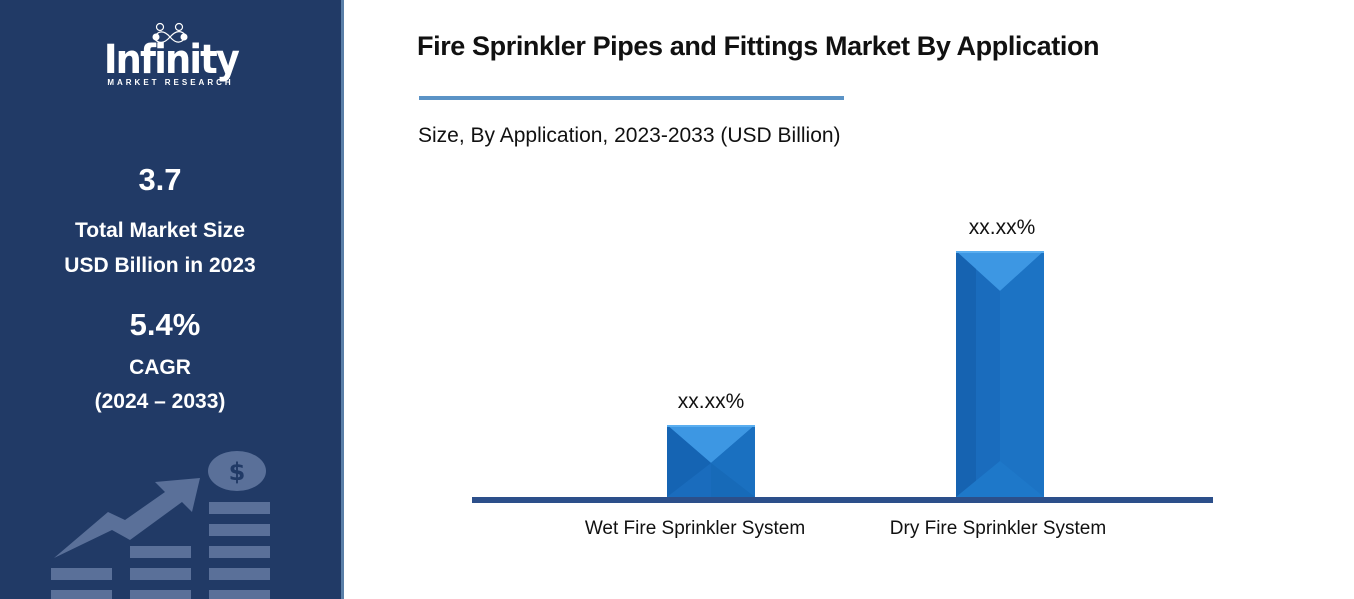 The image size is (1354, 599). Describe the element at coordinates (171, 60) in the screenshot. I see `logo-wordmark: Infinity` at that location.